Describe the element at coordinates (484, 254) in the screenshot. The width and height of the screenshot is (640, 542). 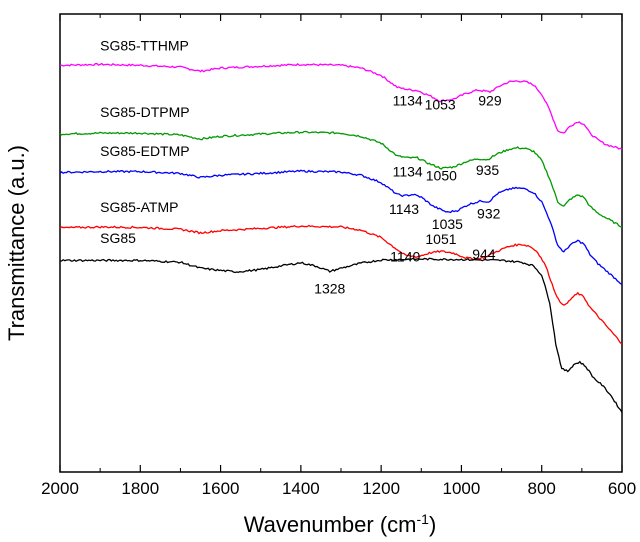
I see `peak-label: 944` at that location.